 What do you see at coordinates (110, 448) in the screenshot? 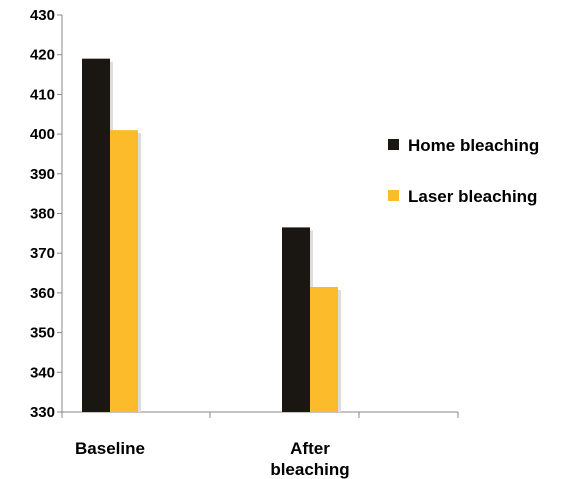
I see `x-category-label: Baseline` at bounding box center [110, 448].